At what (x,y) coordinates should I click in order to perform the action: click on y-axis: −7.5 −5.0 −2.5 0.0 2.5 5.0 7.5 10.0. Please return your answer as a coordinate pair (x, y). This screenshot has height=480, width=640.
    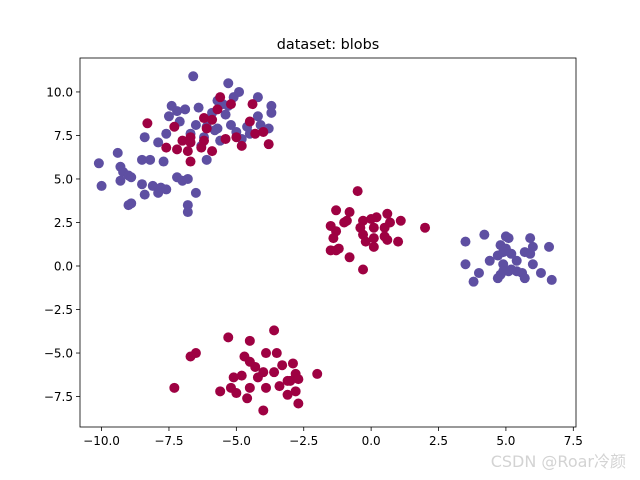
    Looking at the image, I should click on (62, 244).